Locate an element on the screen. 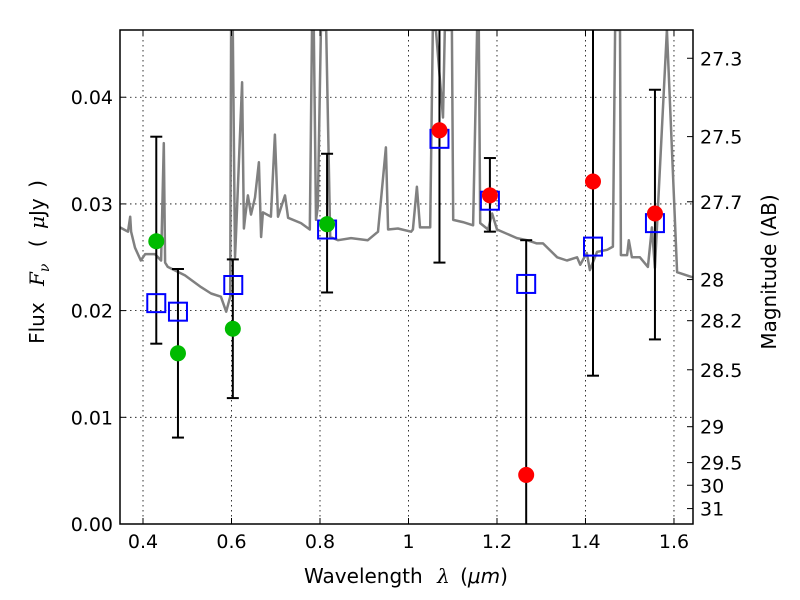 This screenshot has width=800, height=600. x-axis-label-unit-close: ) is located at coordinates (504, 576).